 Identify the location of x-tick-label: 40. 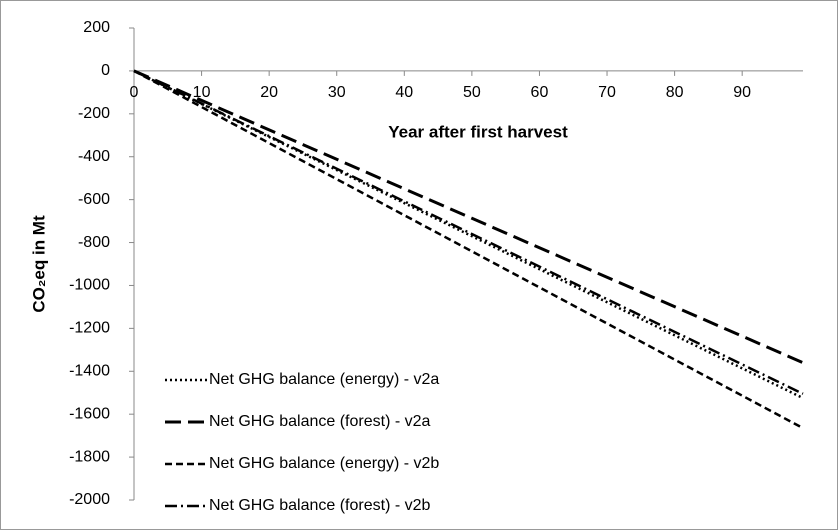
(404, 92).